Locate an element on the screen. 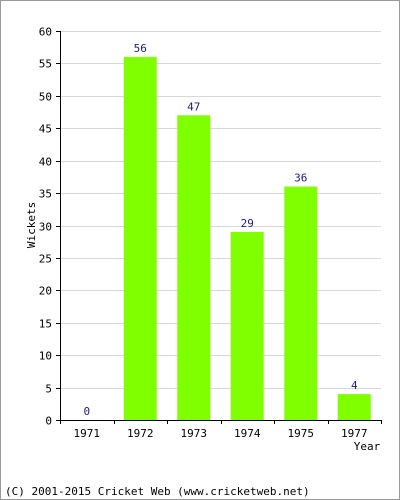 This screenshot has width=400, height=500. data-label: 0 is located at coordinates (86, 411).